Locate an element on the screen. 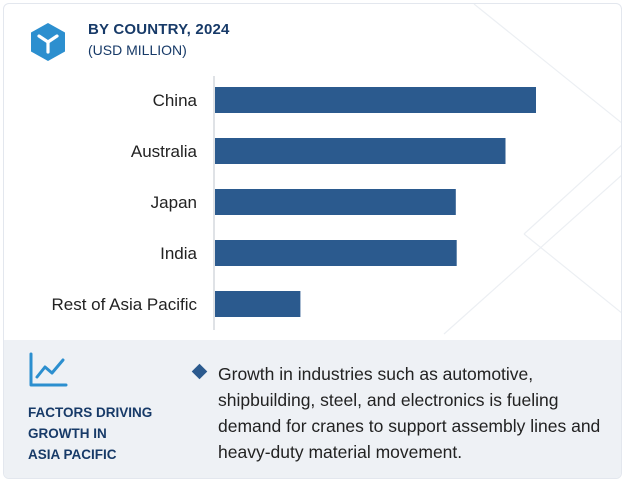 The image size is (625, 481). category-label: Japan is located at coordinates (174, 202).